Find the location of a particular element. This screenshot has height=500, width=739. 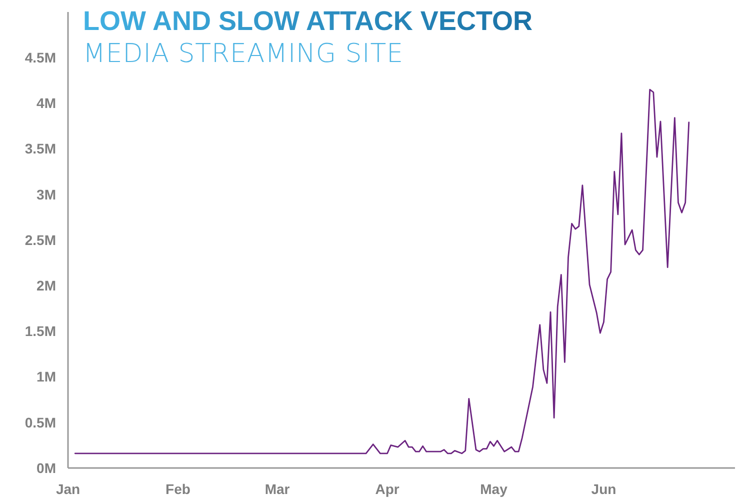

x-tick-label: May is located at coordinates (494, 489).